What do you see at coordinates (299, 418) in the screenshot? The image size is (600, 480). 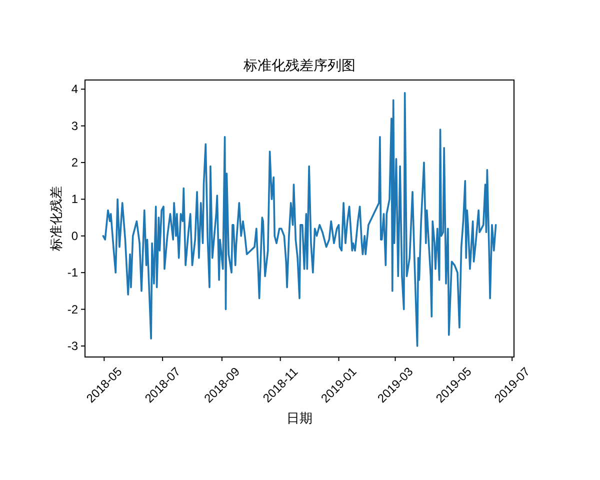 I see `x-axis-title: 日期` at bounding box center [299, 418].